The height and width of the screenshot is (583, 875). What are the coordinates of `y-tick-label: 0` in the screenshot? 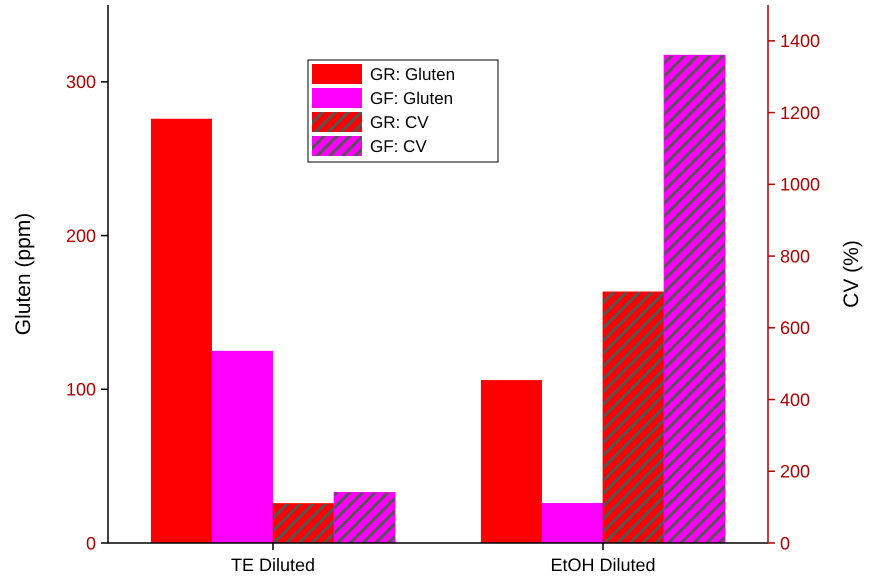 It's located at (91, 543).